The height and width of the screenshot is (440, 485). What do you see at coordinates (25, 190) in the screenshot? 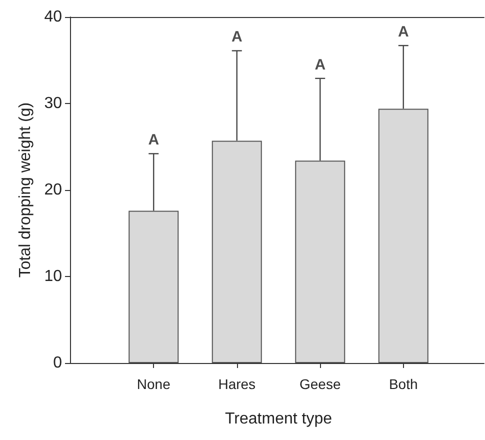
I see `y-axis-title: Total dropping weight (g)` at bounding box center [25, 190].